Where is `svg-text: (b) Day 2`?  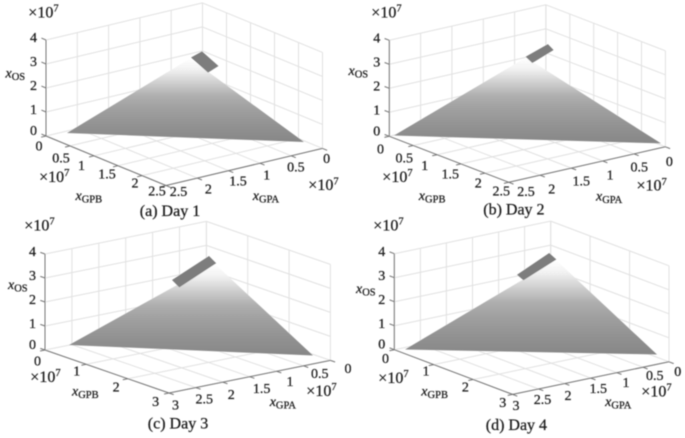
svg-text: (b) Day 2 is located at coordinates (513, 210).